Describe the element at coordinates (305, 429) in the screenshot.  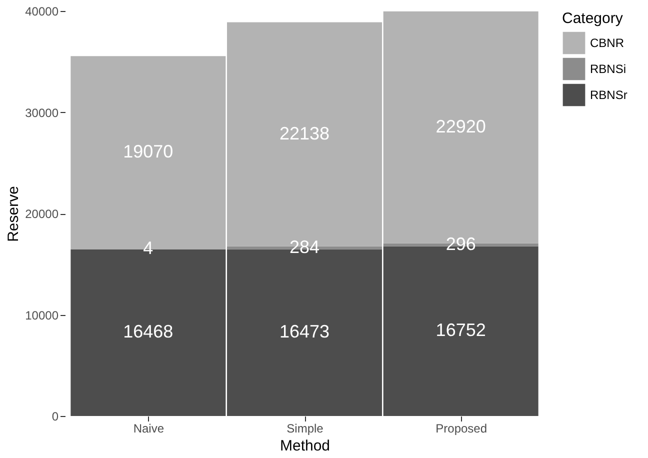
I see `x-tick-label: Simple` at that location.